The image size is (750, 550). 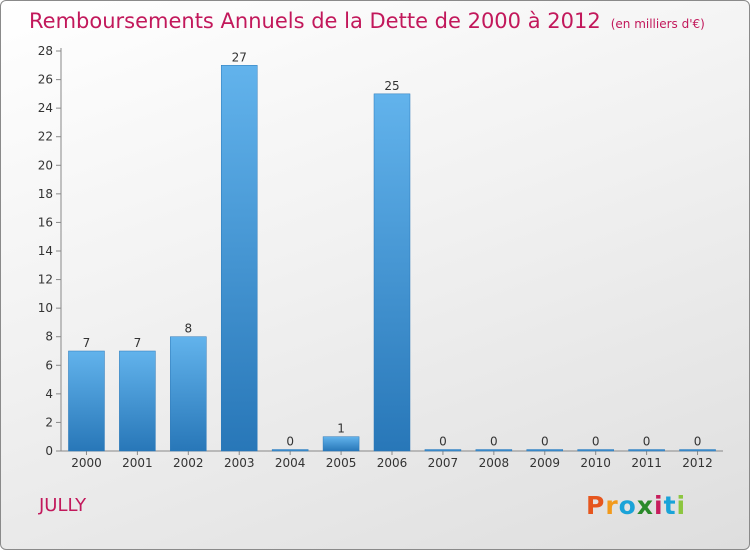 I want to click on x-tick-label: 2009, so click(x=544, y=463).